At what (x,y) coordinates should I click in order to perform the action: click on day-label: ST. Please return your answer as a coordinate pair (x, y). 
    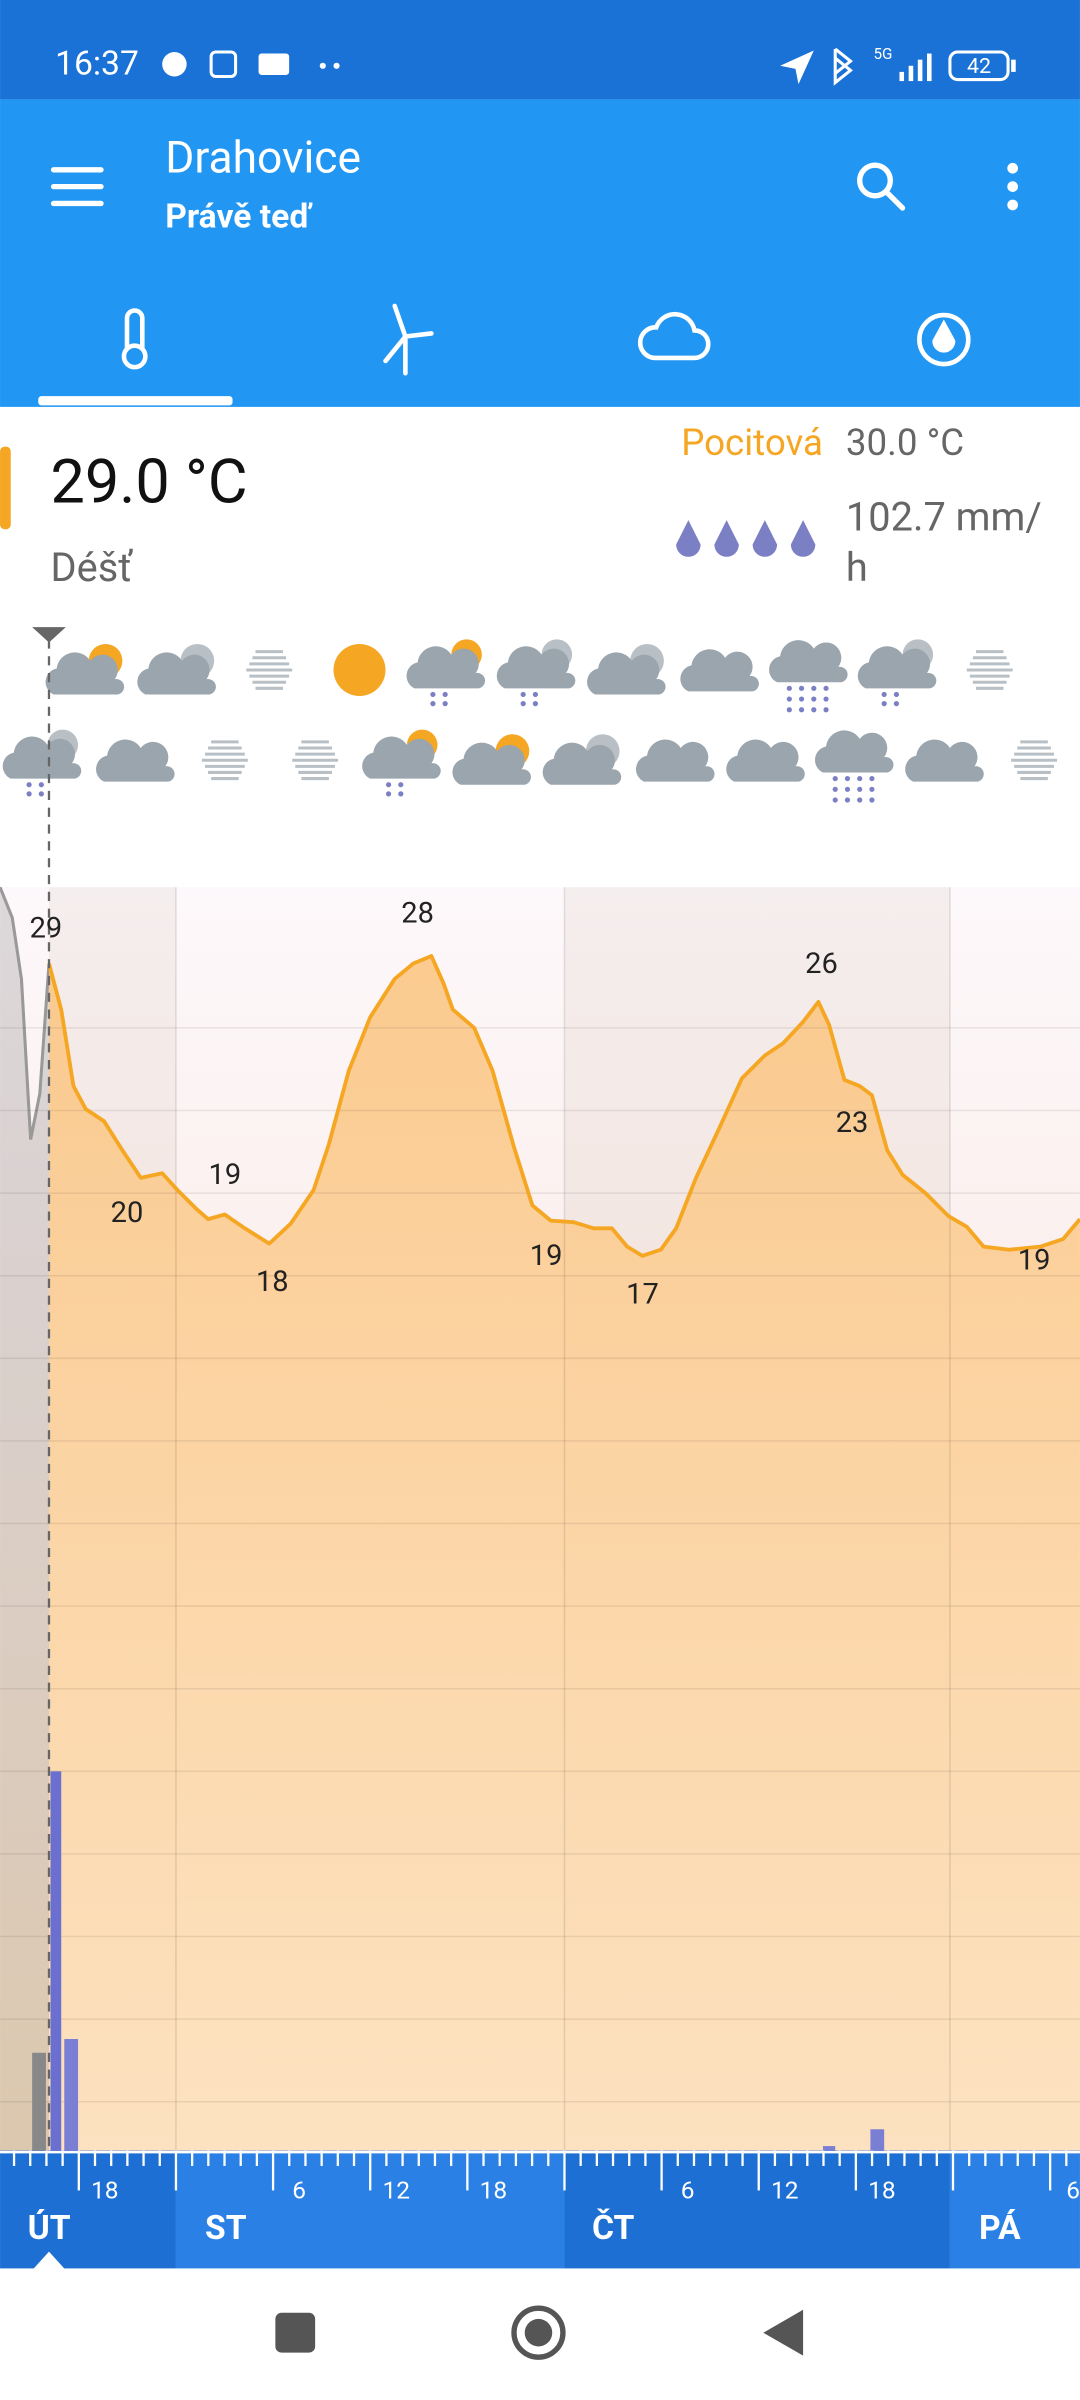
    Looking at the image, I should click on (226, 2228).